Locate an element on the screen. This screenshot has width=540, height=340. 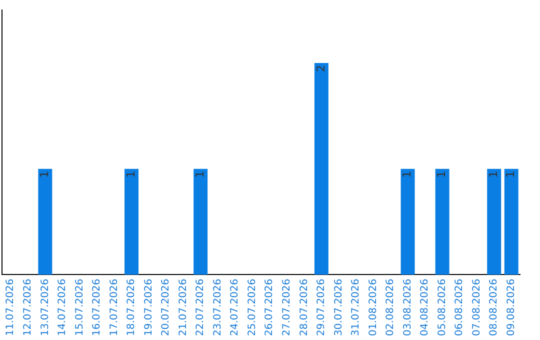
x-tick-label: 26.07.2026 is located at coordinates (270, 307).